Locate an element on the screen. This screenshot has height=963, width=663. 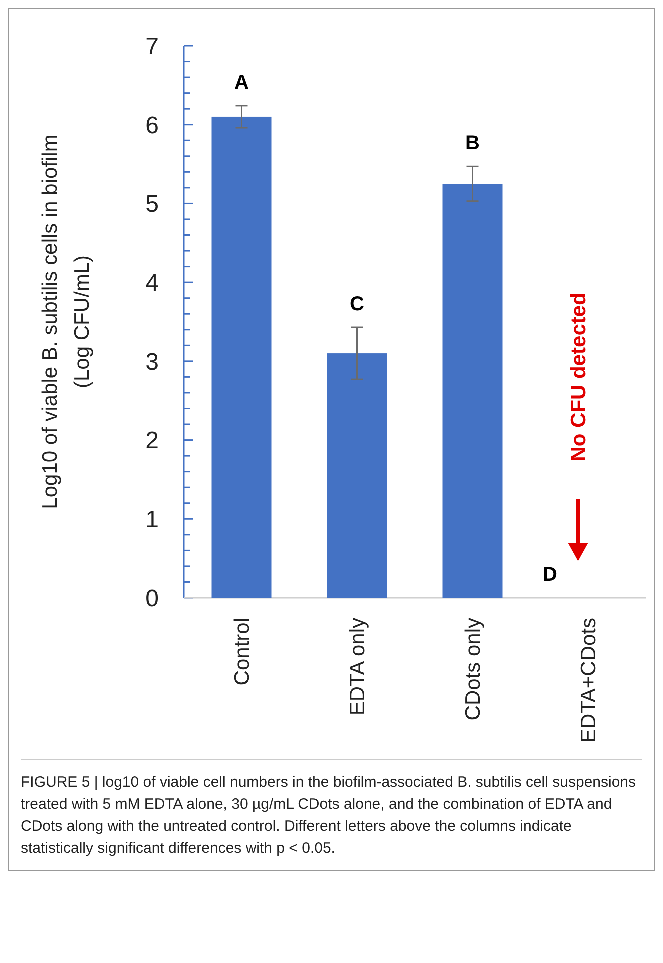
y-tick-label: 3 is located at coordinates (152, 362).